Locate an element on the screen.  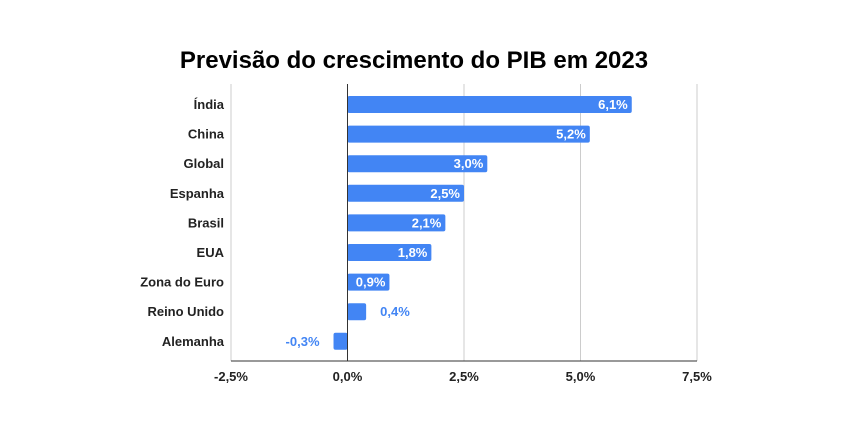
value-label: 3,0% is located at coordinates (469, 163).